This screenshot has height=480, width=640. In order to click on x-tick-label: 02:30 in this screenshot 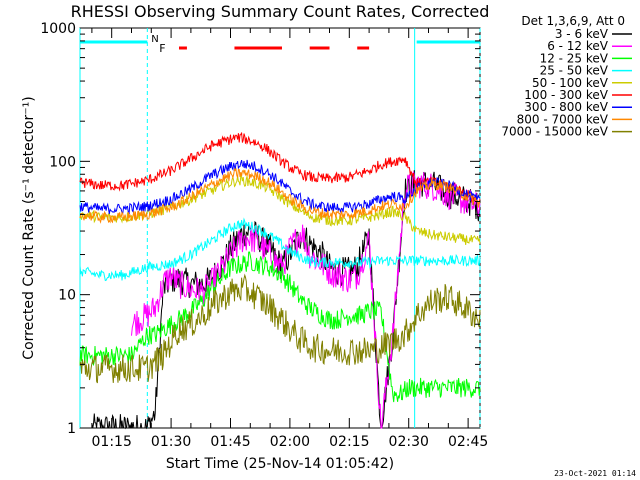, I will do `click(409, 442)`.